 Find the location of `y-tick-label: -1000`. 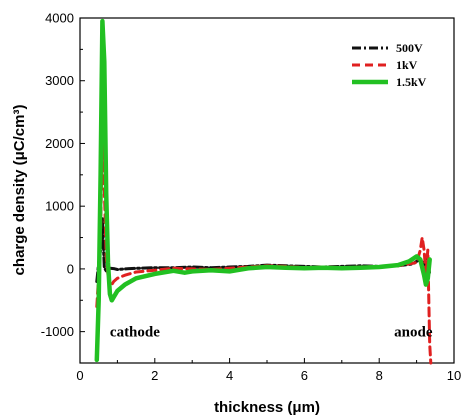

y-tick-label: -1000 is located at coordinates (57, 331).